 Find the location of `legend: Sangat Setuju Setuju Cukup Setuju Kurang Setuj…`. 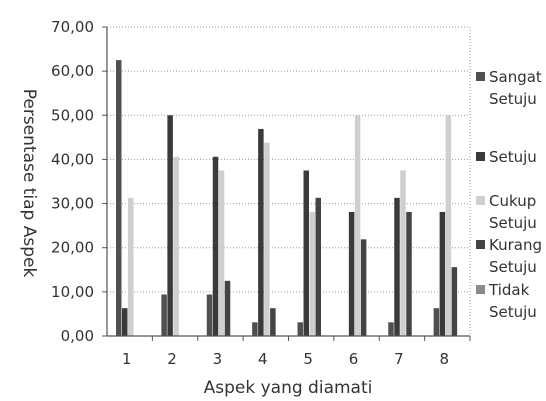

legend: Sangat Setuju Setuju Cukup Setuju Kurang Setuj… is located at coordinates (509, 194).